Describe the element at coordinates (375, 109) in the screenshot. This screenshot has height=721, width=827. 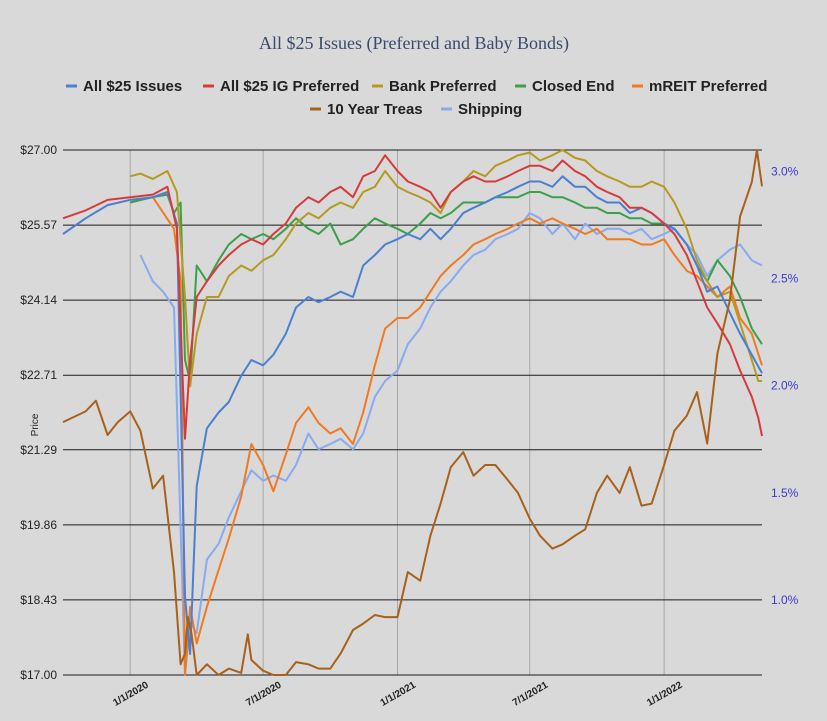
I see `legend-label: 10 Year Treas` at that location.